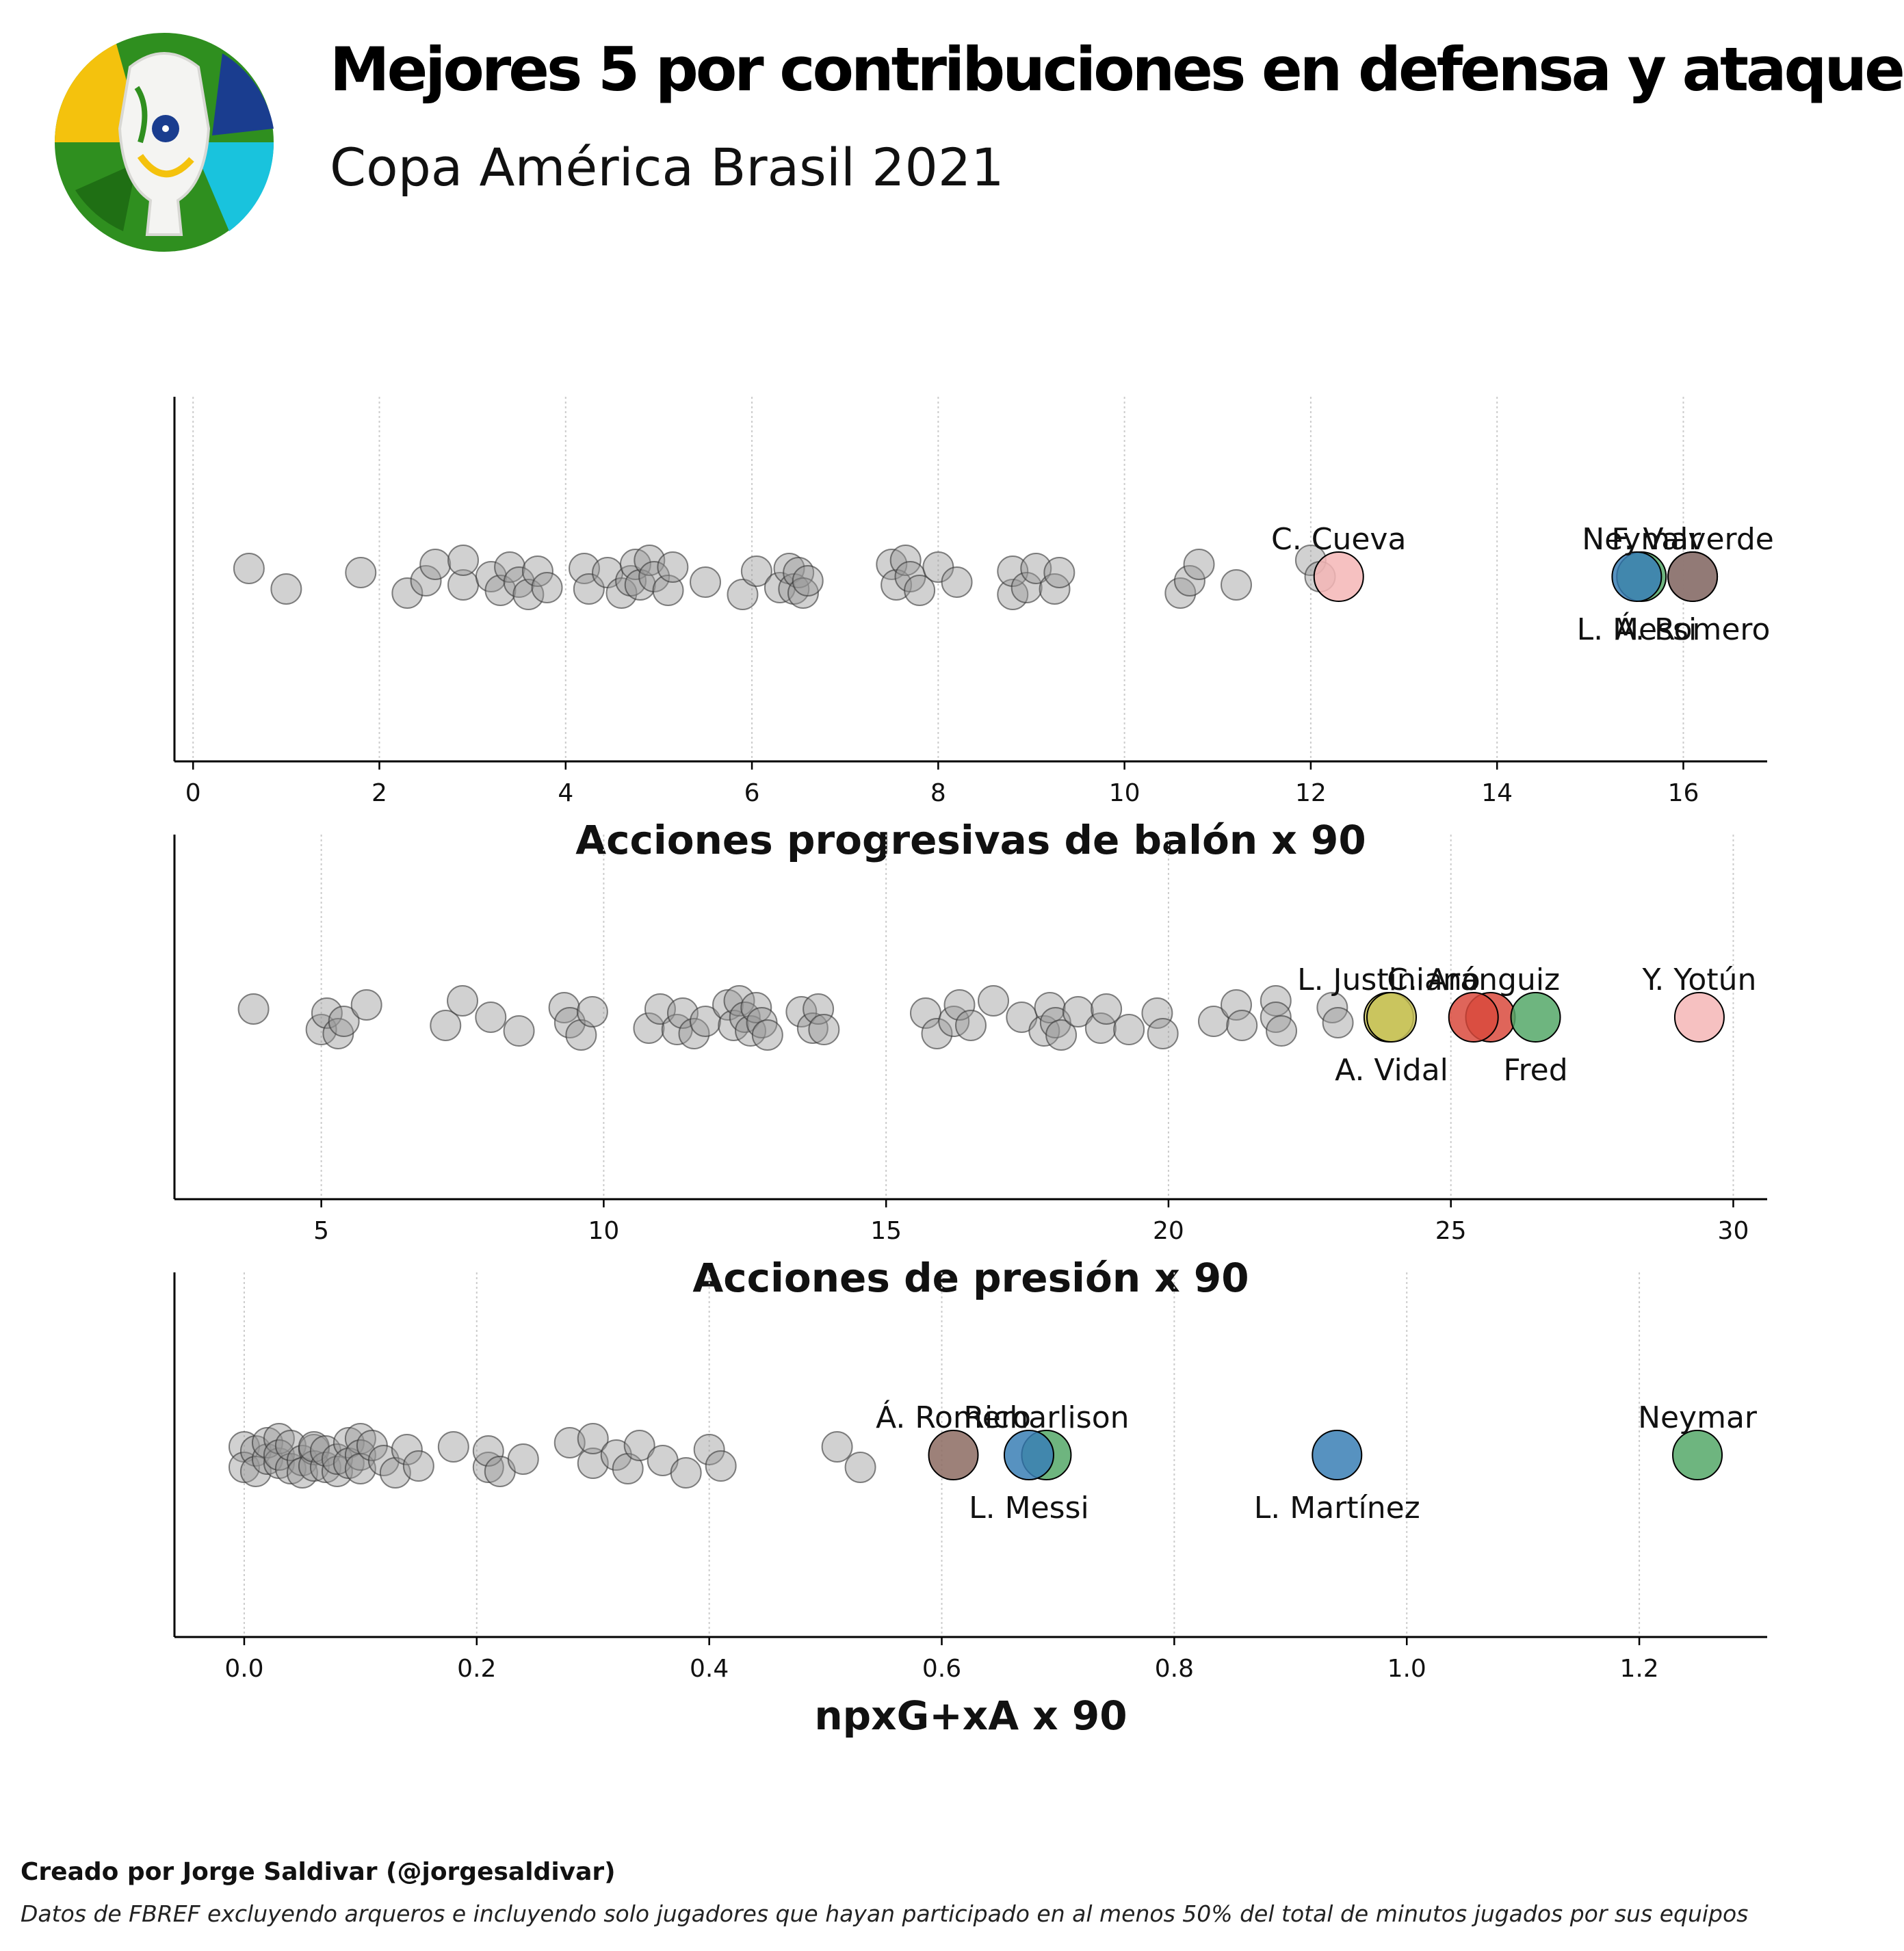 This screenshot has height=1951, width=1904. What do you see at coordinates (938, 793) in the screenshot?
I see `tick-label: 8` at bounding box center [938, 793].